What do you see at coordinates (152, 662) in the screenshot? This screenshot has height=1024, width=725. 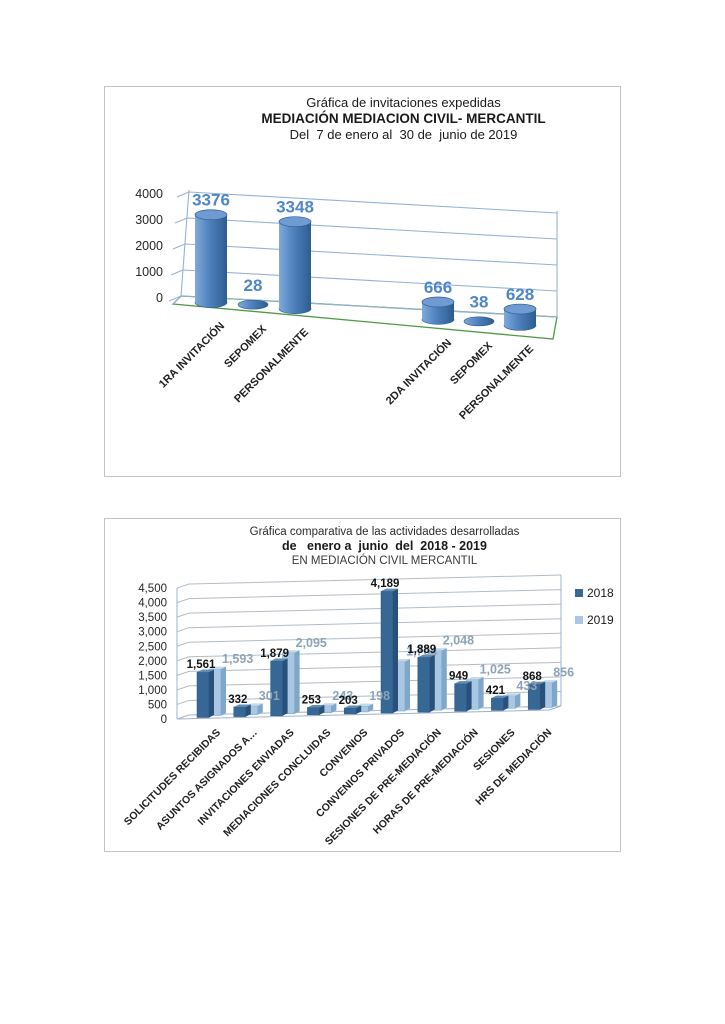 I see `svg-text: 2,000` at bounding box center [152, 662].